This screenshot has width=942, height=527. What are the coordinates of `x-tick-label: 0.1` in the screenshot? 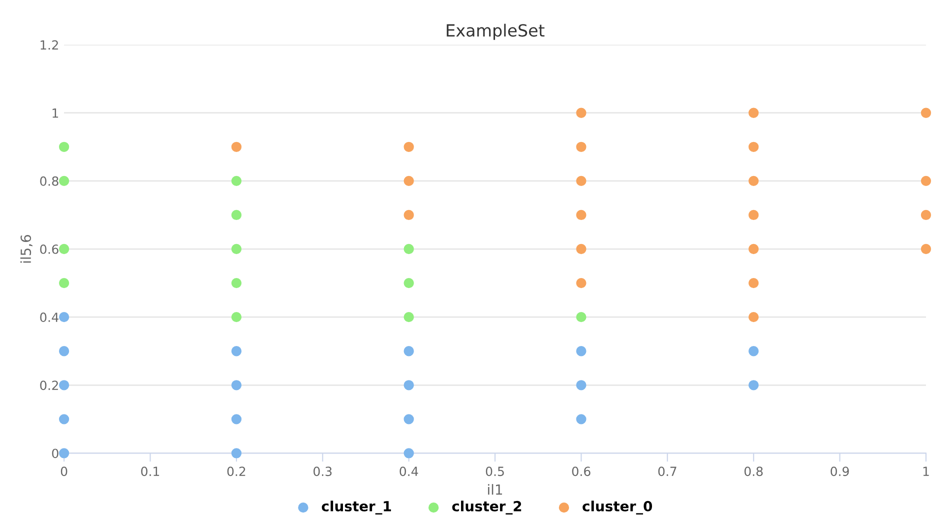 It's located at (150, 471).